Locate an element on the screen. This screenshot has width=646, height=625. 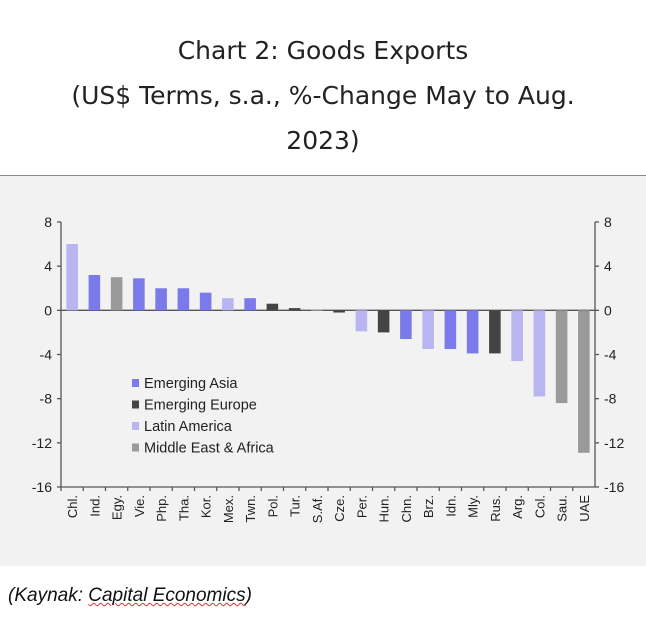
x-tick-label: Idn. is located at coordinates (450, 506).